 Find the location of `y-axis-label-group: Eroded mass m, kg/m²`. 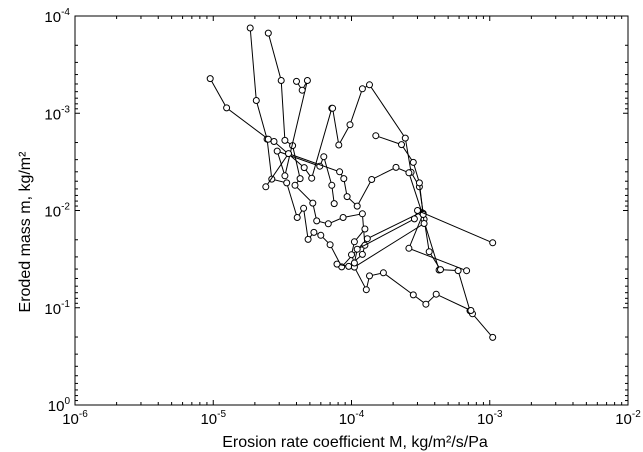

y-axis-label-group: Eroded mass m, kg/m² is located at coordinates (25, 232).